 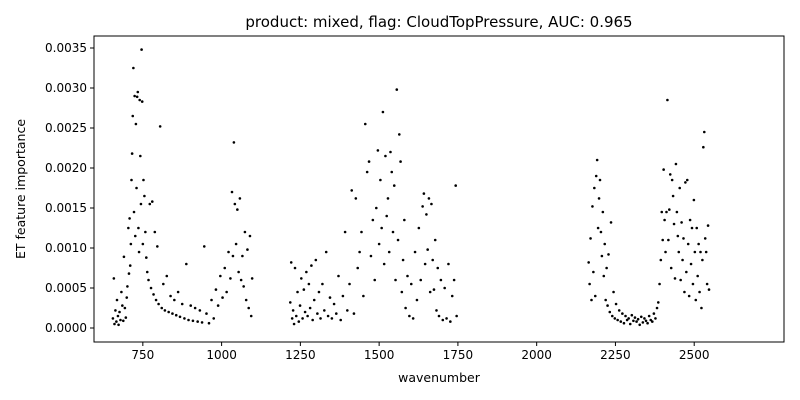 What do you see at coordinates (66, 248) in the screenshot?
I see `y-tick-label: 0.0010` at bounding box center [66, 248].